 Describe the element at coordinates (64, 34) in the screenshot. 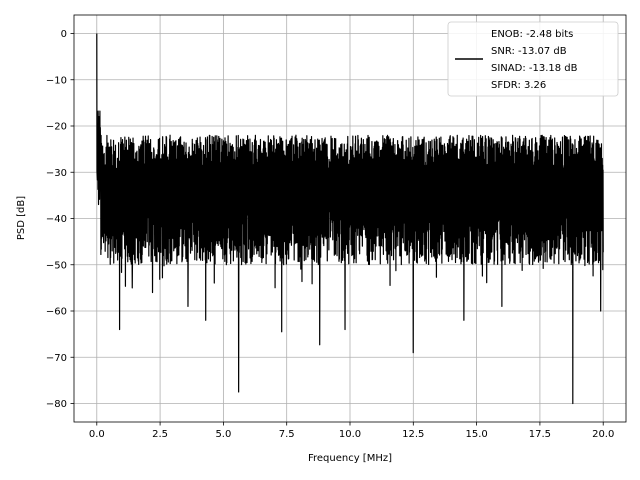

I see `y-tick-label: 0` at that location.